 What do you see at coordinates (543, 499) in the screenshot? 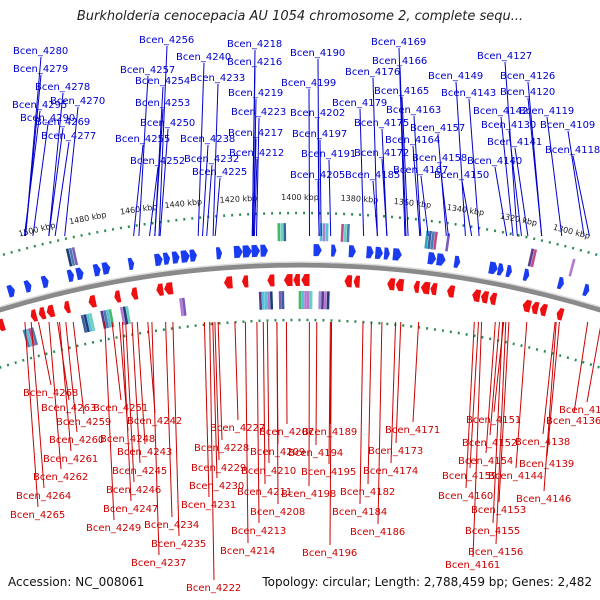
I see `gene-label-reverse: Bcen_4146` at bounding box center [543, 499].